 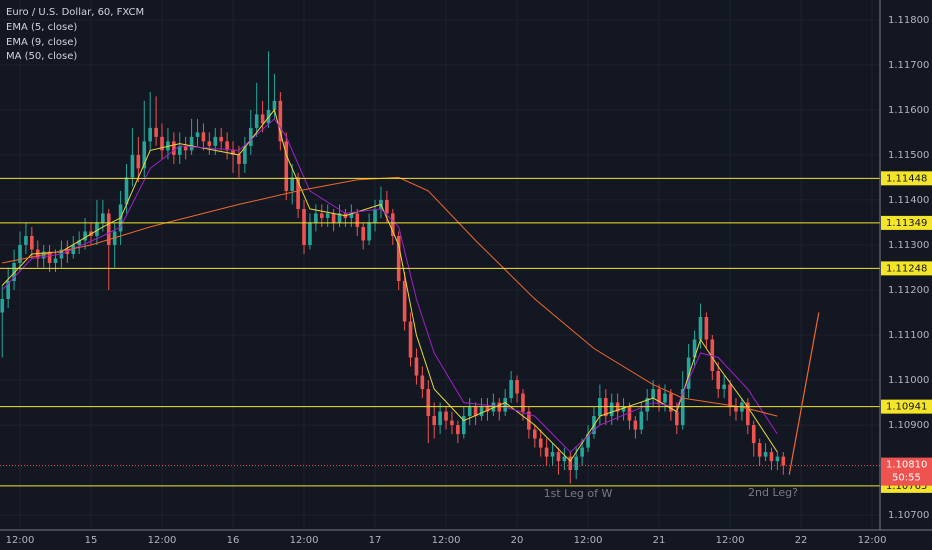 I want to click on x-tick-label: 22, so click(x=801, y=540).